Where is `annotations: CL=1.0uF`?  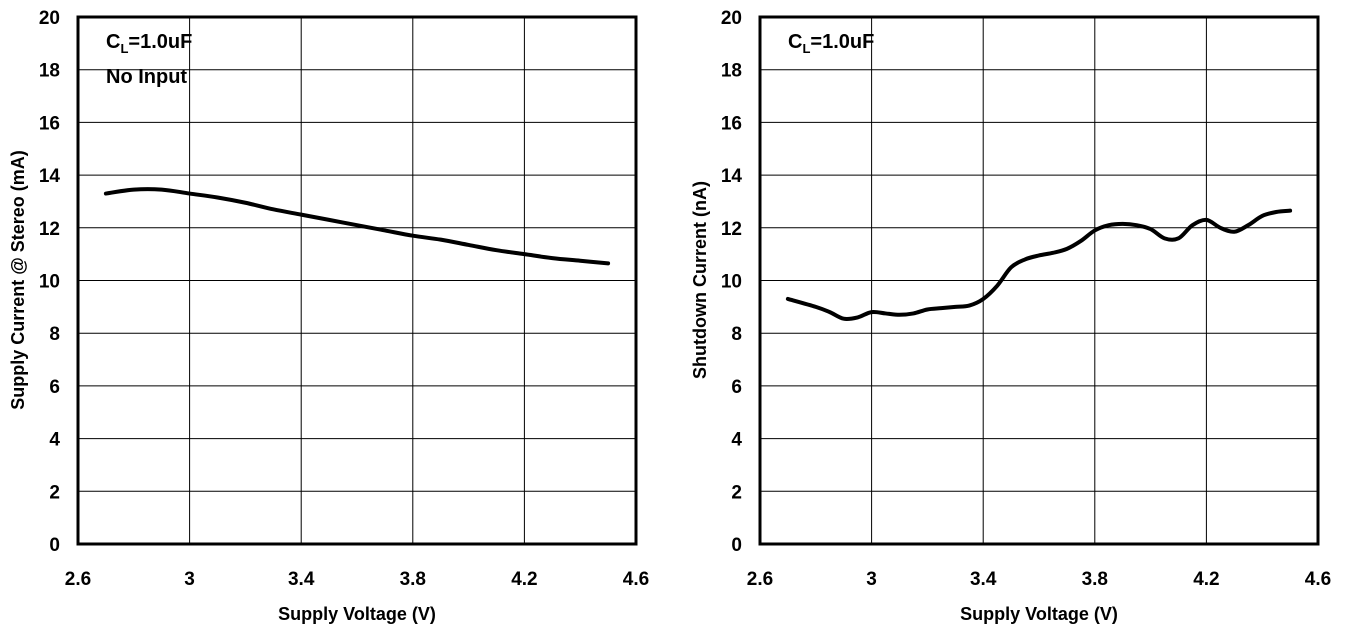
annotations: CL=1.0uF is located at coordinates (831, 43).